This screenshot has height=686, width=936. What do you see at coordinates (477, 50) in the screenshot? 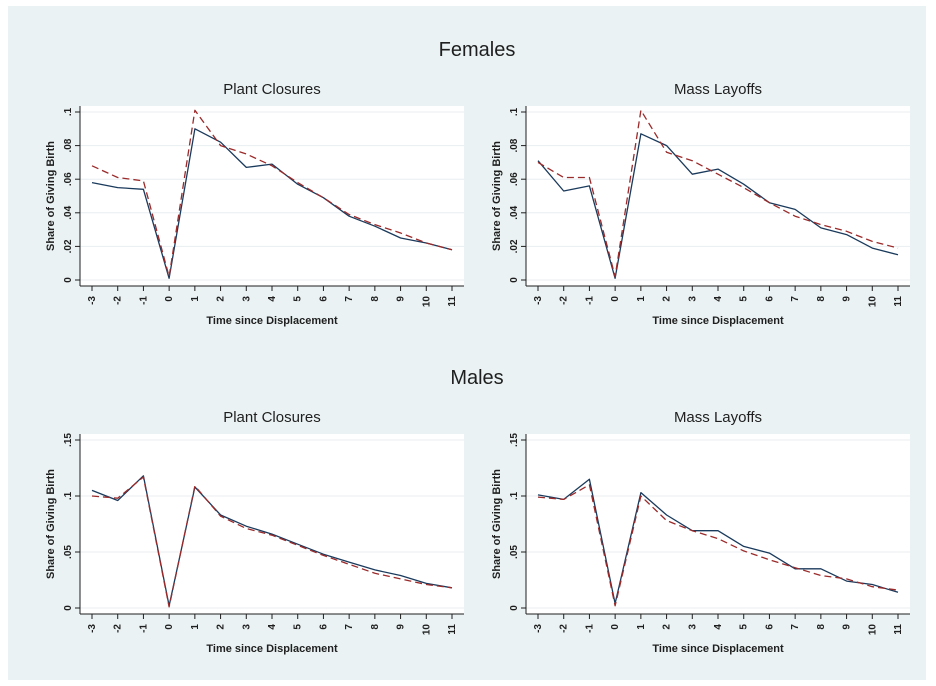
I see `section-title-females: Females` at bounding box center [477, 50].